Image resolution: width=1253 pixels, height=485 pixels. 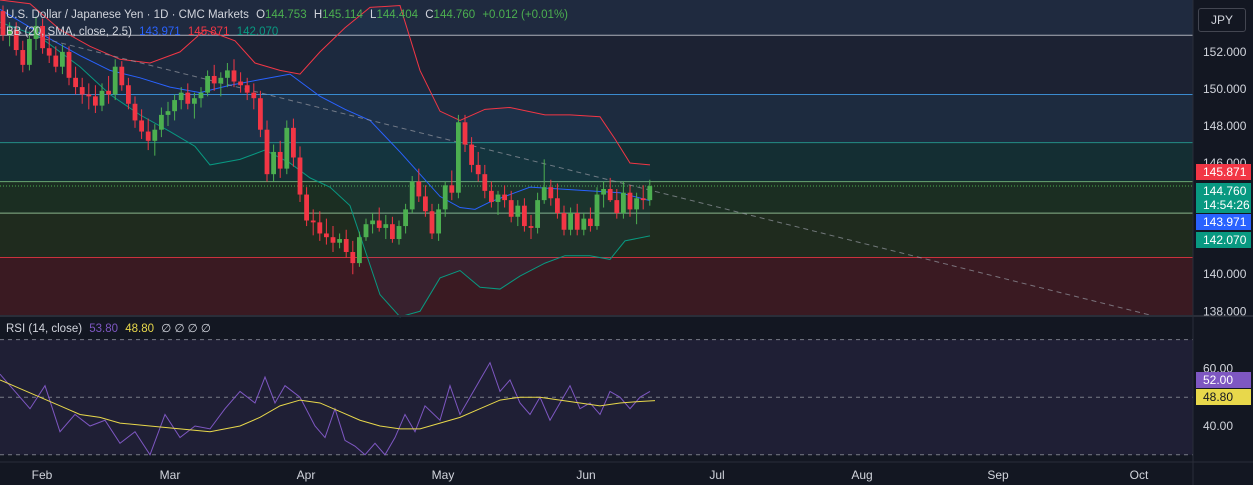 What do you see at coordinates (1225, 52) in the screenshot?
I see `price-tick-label: 152.000` at bounding box center [1225, 52].